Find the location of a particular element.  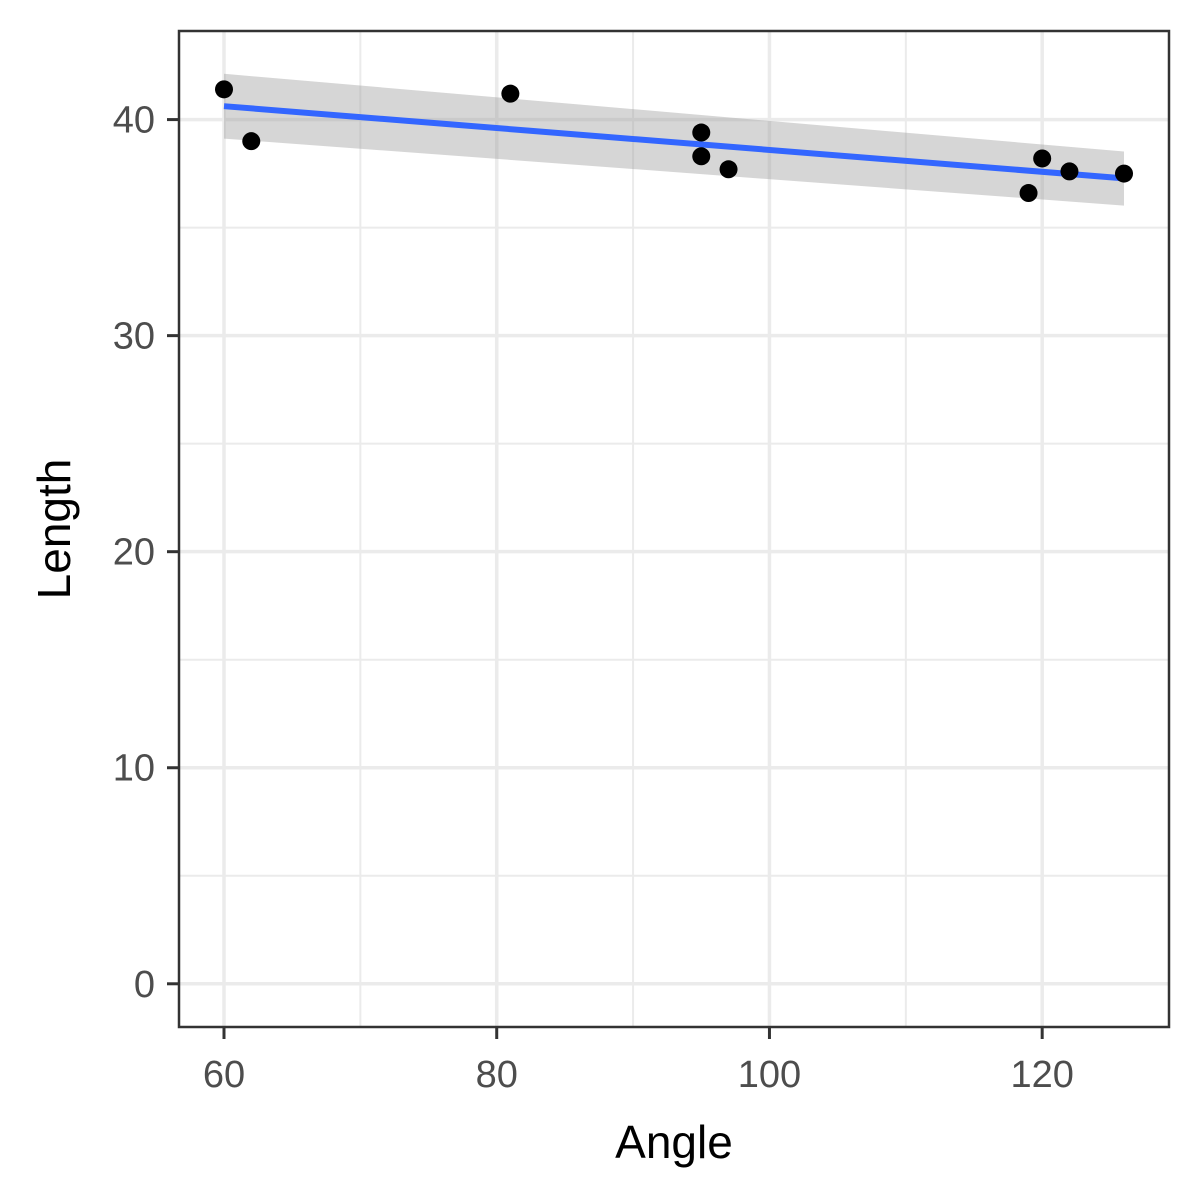

x-tick-label: 120 is located at coordinates (1041, 1075).